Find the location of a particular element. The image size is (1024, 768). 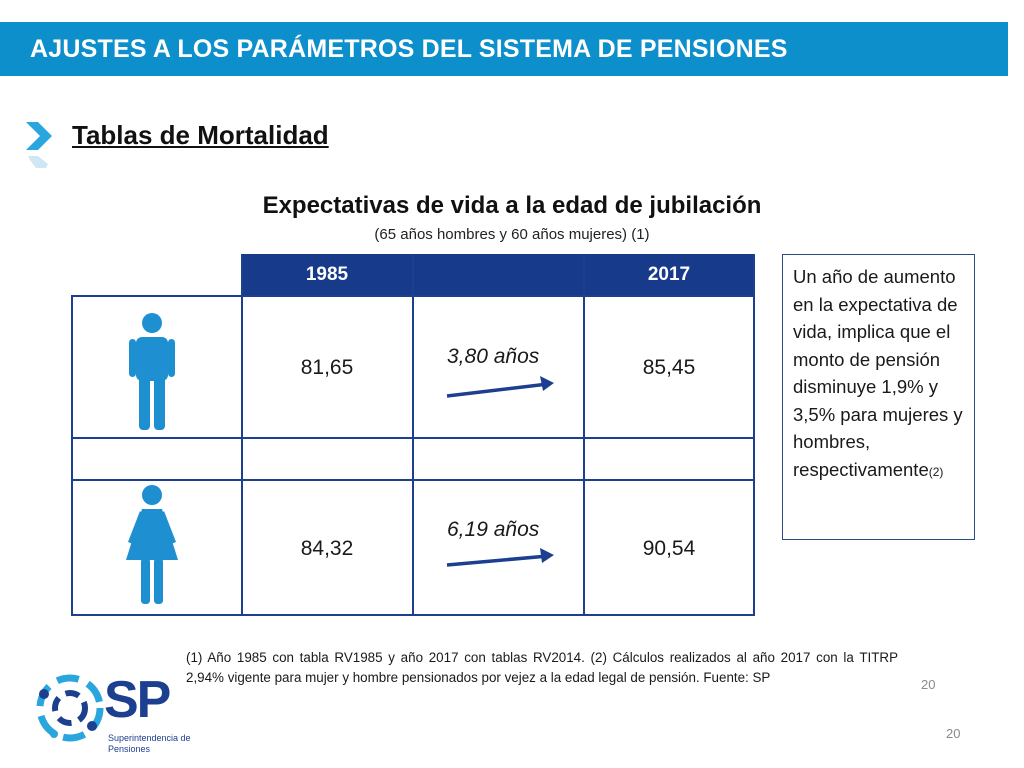

page-number: 20 is located at coordinates (953, 733).